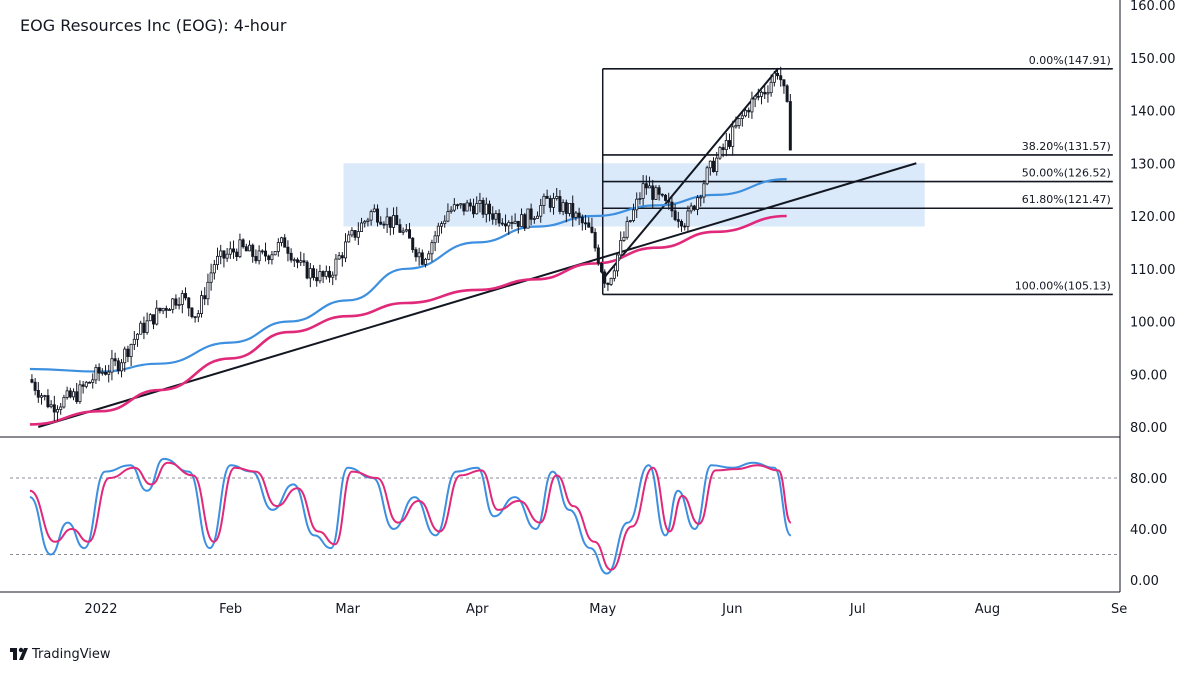 This screenshot has height=675, width=1200. Describe the element at coordinates (1153, 217) in the screenshot. I see `price-tick-label: 120.00` at that location.